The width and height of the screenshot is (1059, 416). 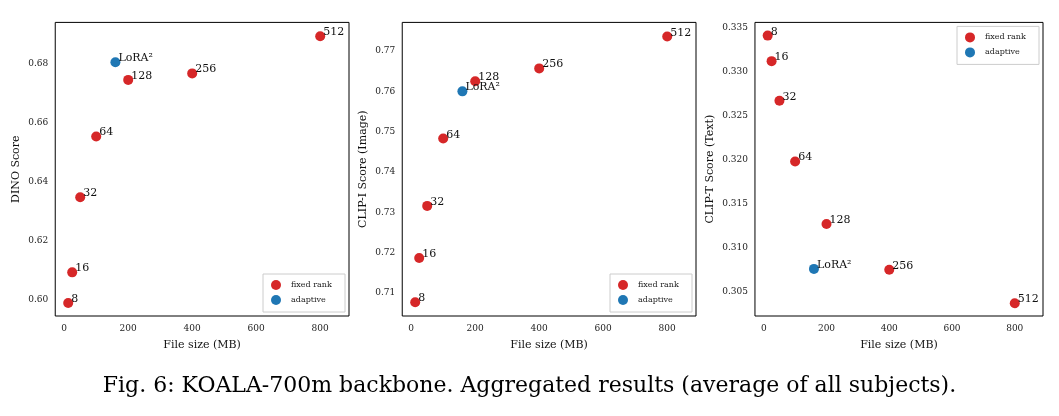 What do you see at coordinates (385, 50) in the screenshot?
I see `y-tick-label: 0.77` at bounding box center [385, 50].